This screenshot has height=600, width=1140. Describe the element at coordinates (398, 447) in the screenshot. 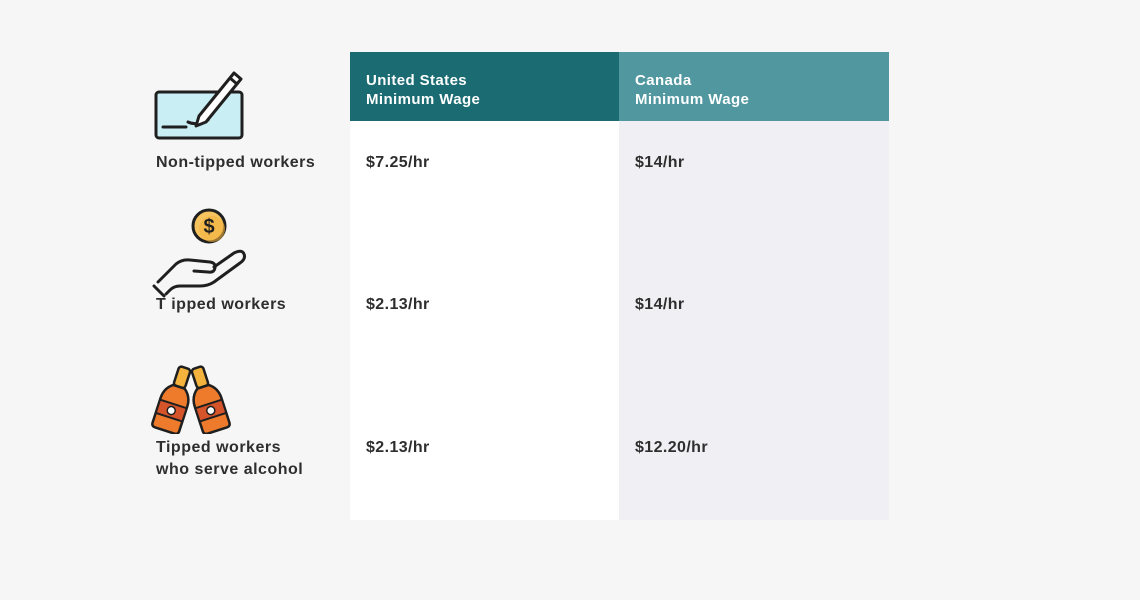

I see `us-wage-tipped-alcohol: $2.13/hr` at that location.